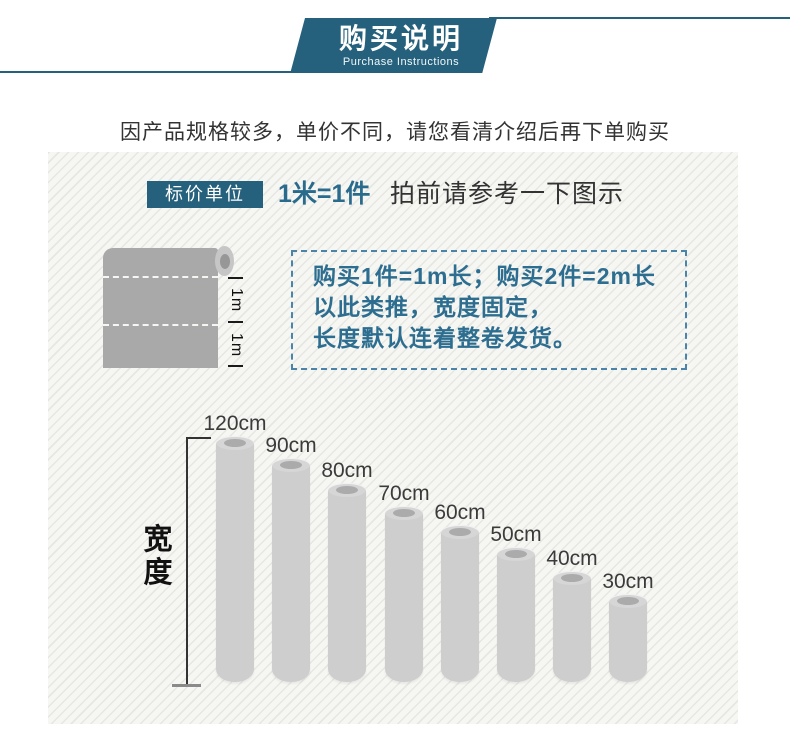 Image resolution: width=790 pixels, height=732 pixels. What do you see at coordinates (160, 308) in the screenshot?
I see `roll-illustration` at bounding box center [160, 308].